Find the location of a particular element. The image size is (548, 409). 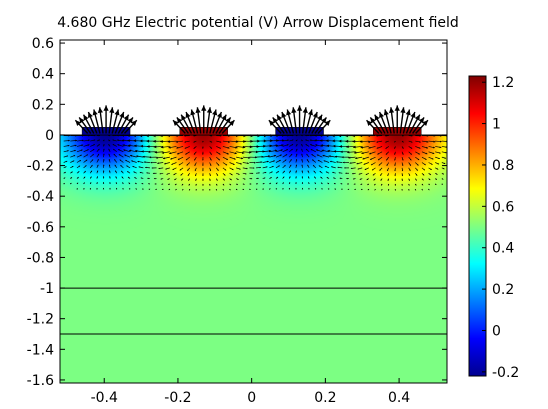

colorbar-tick-label: 0.6 is located at coordinates (503, 207).